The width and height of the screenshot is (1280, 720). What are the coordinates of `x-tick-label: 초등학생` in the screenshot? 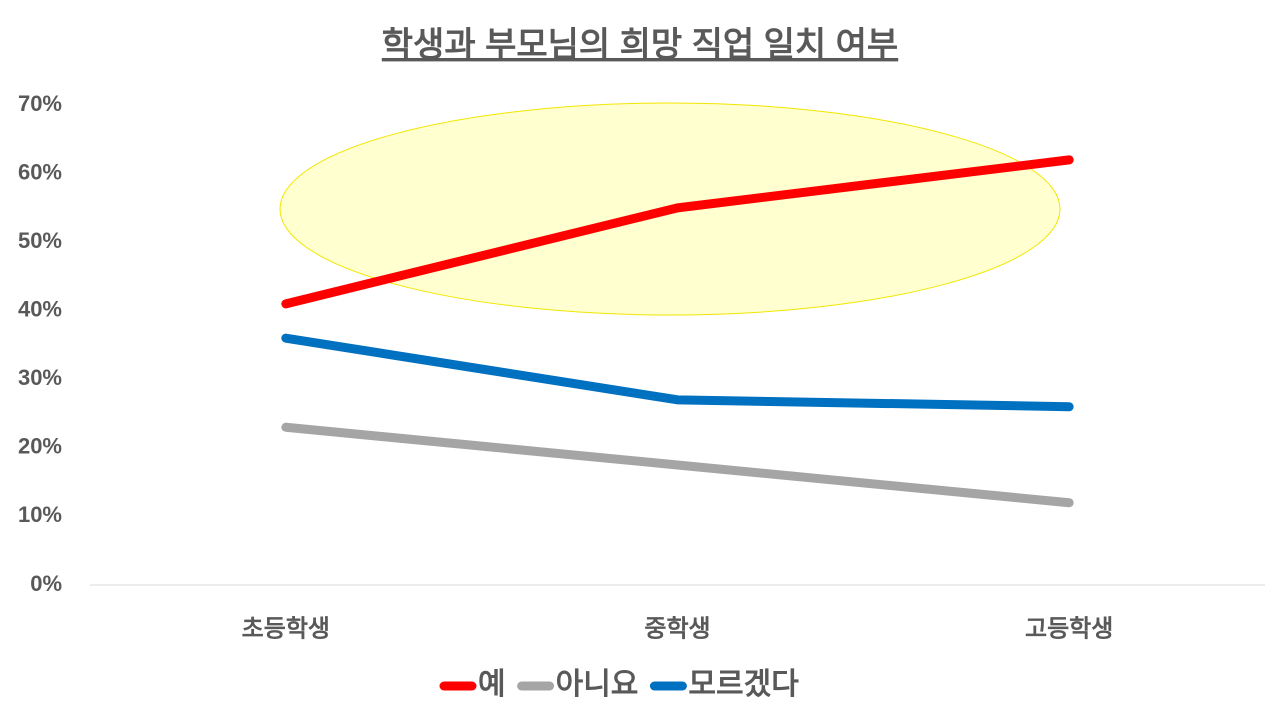 It's located at (286, 628).